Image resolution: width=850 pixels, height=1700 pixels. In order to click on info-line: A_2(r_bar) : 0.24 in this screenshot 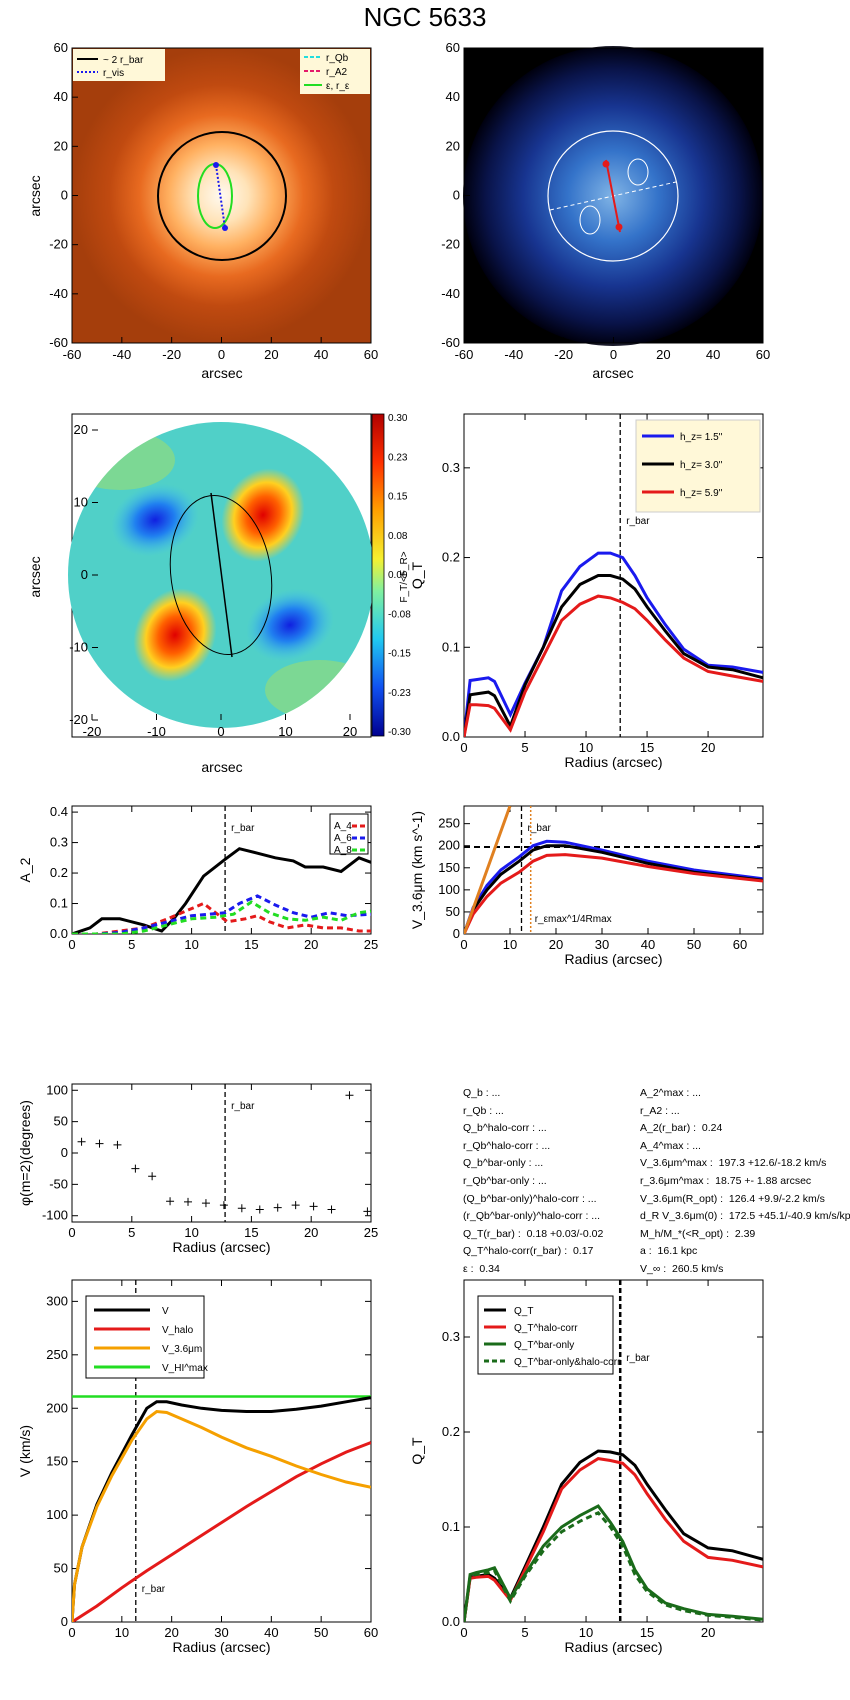, I will do `click(681, 1128)`.